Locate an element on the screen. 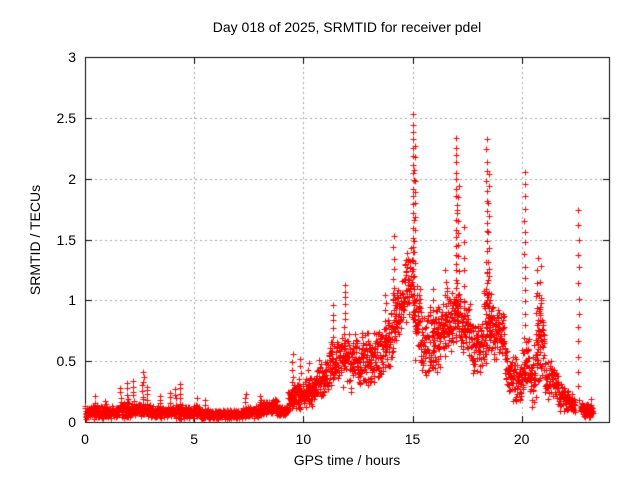  x-tick-label: 5 is located at coordinates (194, 439).